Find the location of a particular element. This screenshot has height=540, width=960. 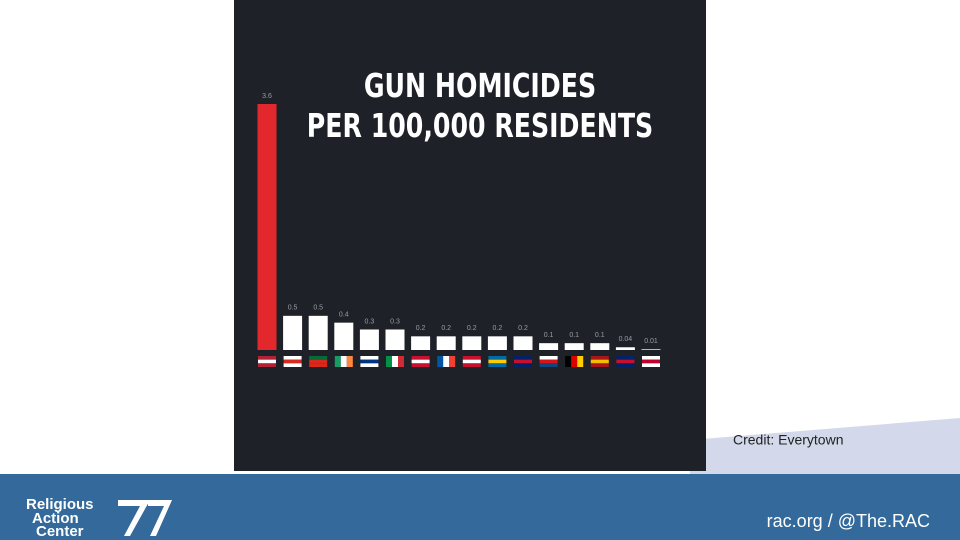

data-label: 0.04 is located at coordinates (626, 339).